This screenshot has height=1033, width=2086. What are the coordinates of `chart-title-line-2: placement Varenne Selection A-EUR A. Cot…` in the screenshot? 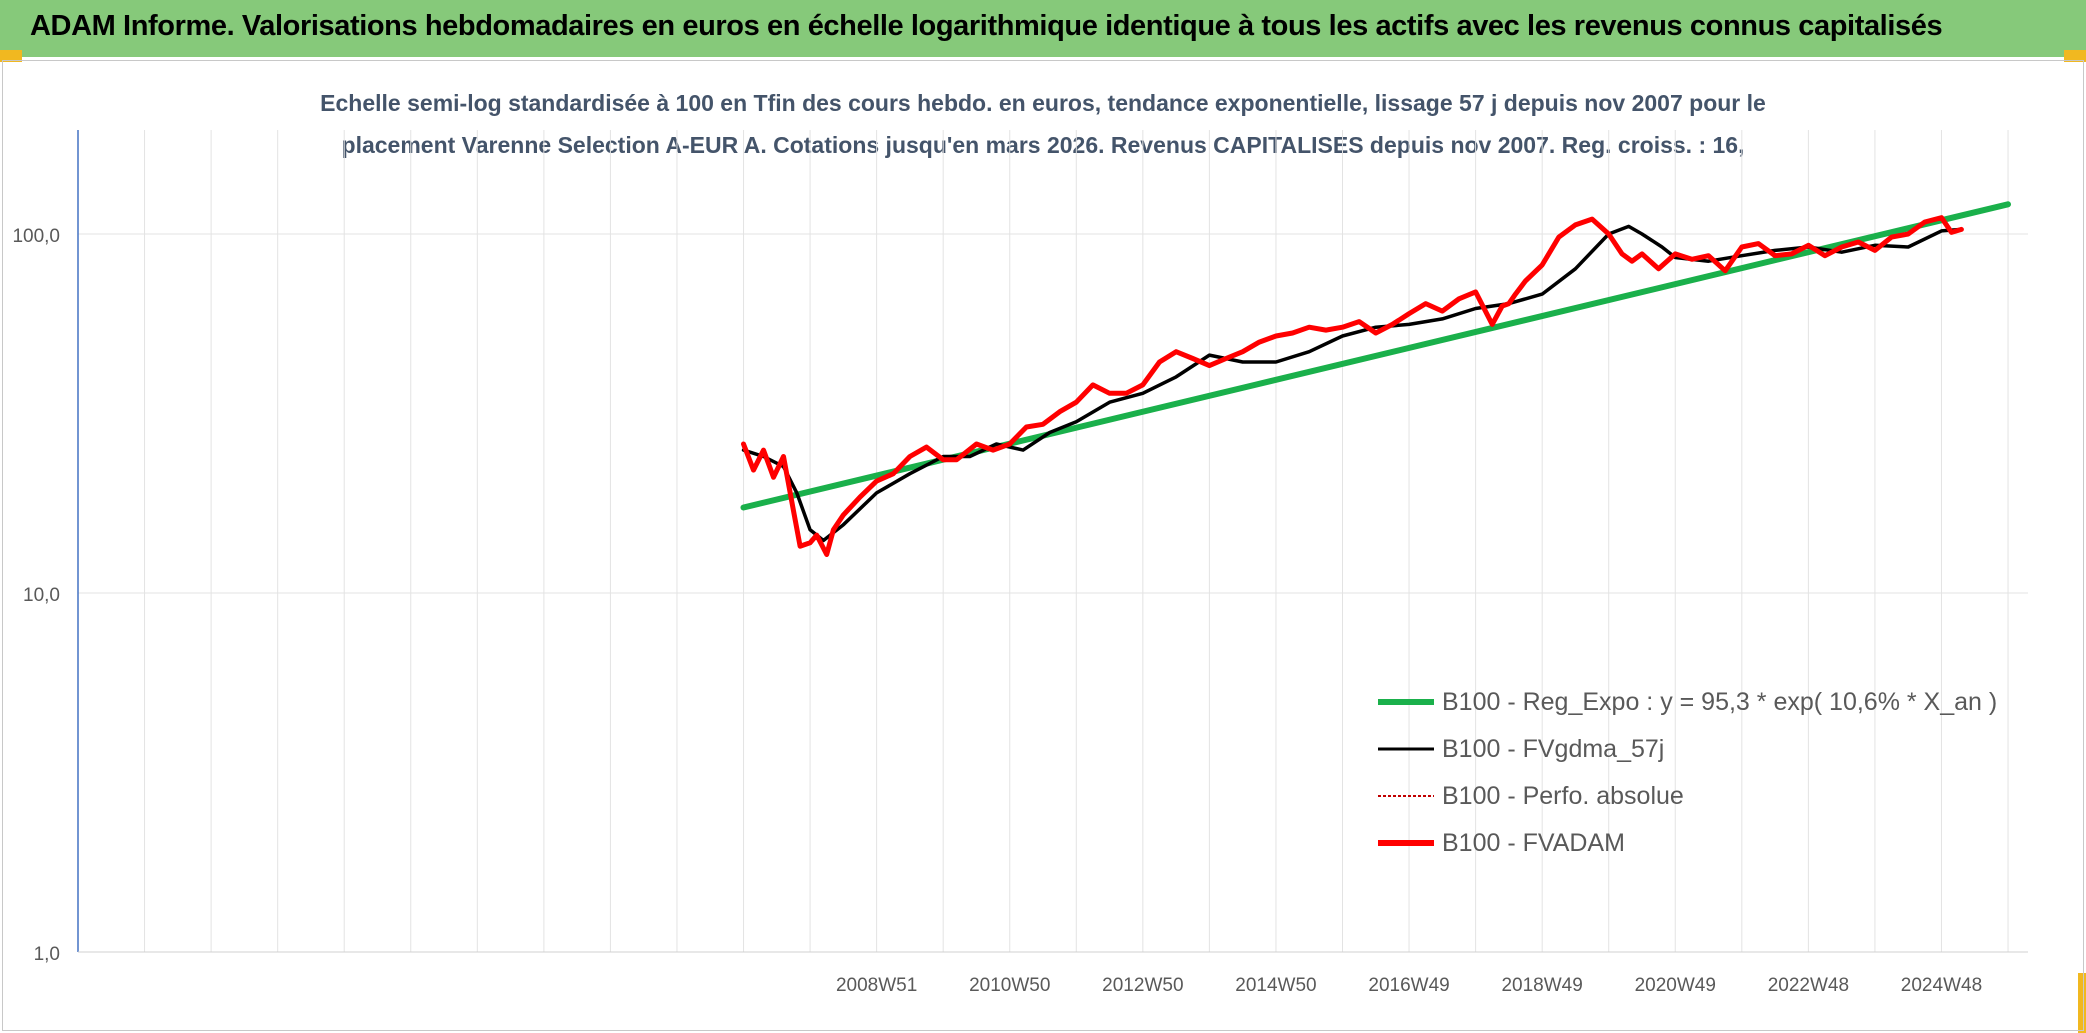 It's located at (1043, 145).